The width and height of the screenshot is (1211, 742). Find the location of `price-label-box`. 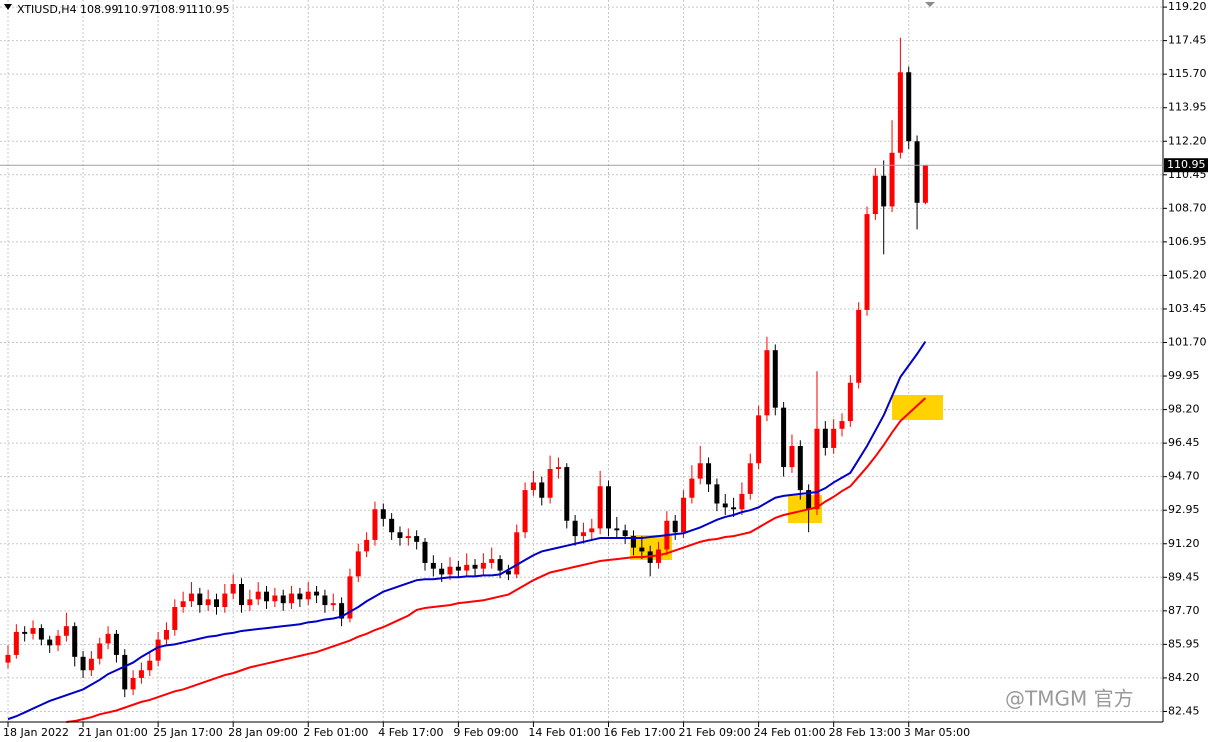

price-label-box is located at coordinates (1186, 165).